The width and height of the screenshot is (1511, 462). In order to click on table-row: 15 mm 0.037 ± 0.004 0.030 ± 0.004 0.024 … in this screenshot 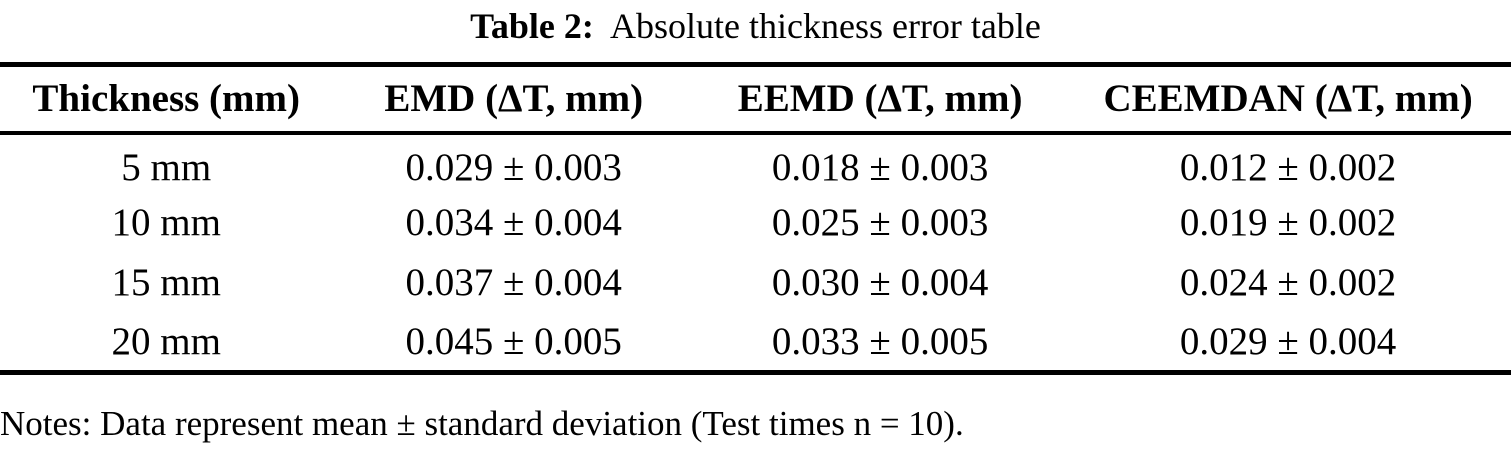, I will do `click(755, 283)`.